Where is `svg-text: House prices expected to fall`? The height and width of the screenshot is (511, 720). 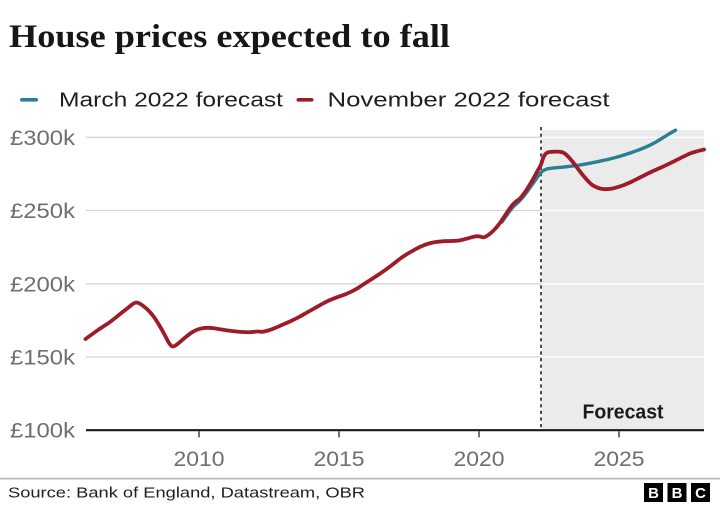 svg-text: House prices expected to fall is located at coordinates (229, 37).